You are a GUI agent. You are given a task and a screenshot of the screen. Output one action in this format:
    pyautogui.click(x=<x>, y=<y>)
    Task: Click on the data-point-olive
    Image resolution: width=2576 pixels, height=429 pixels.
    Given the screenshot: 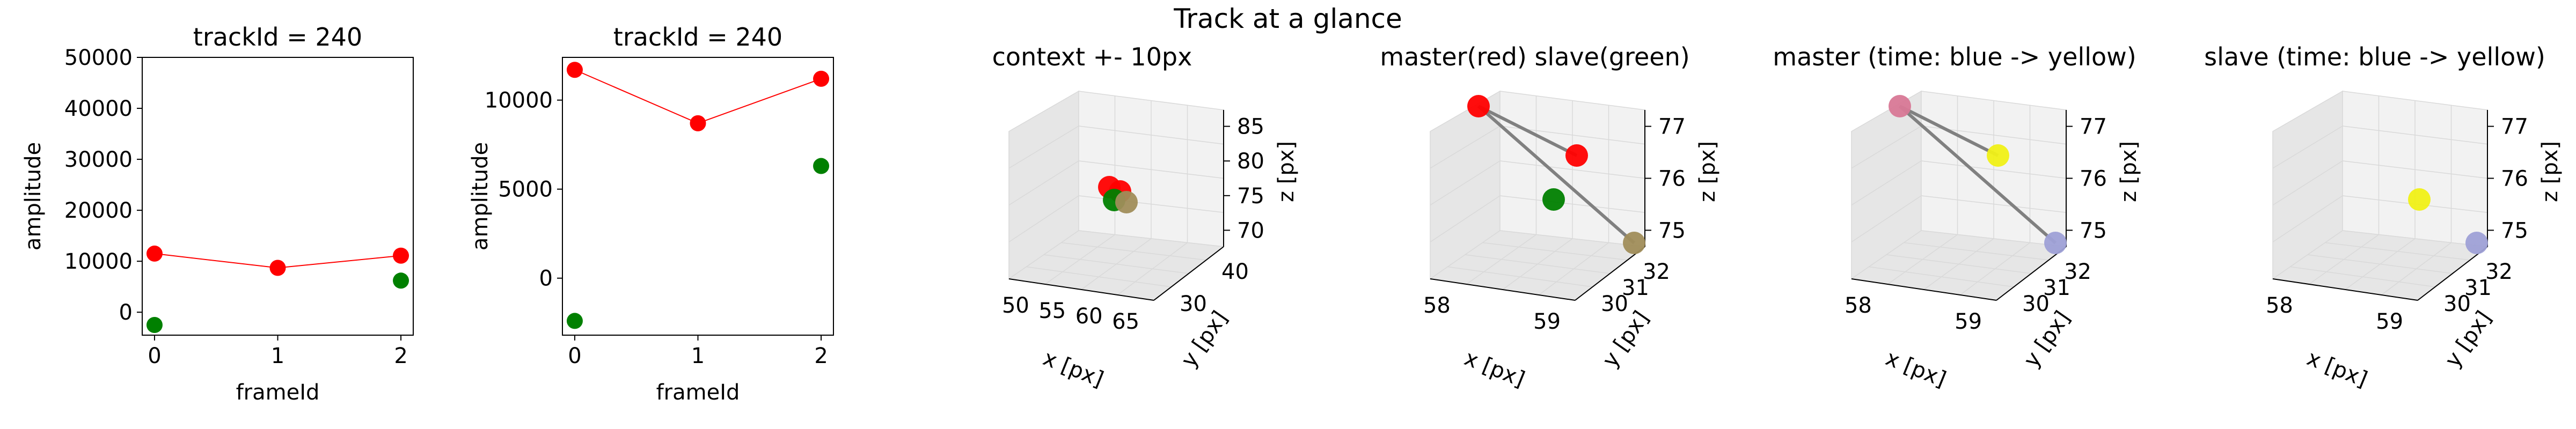 What is the action you would take?
    pyautogui.click(x=1126, y=202)
    